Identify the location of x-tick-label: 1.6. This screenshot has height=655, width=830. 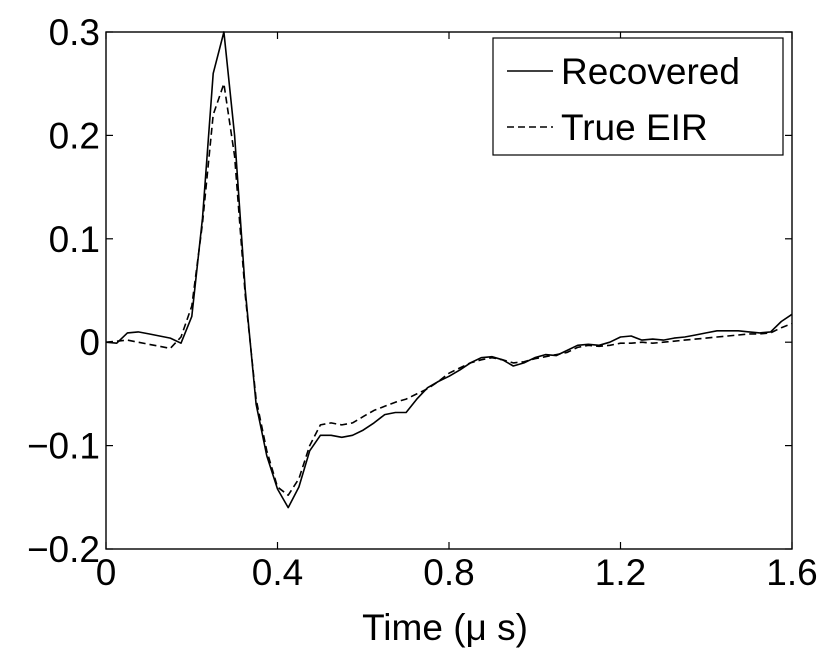
(791, 572).